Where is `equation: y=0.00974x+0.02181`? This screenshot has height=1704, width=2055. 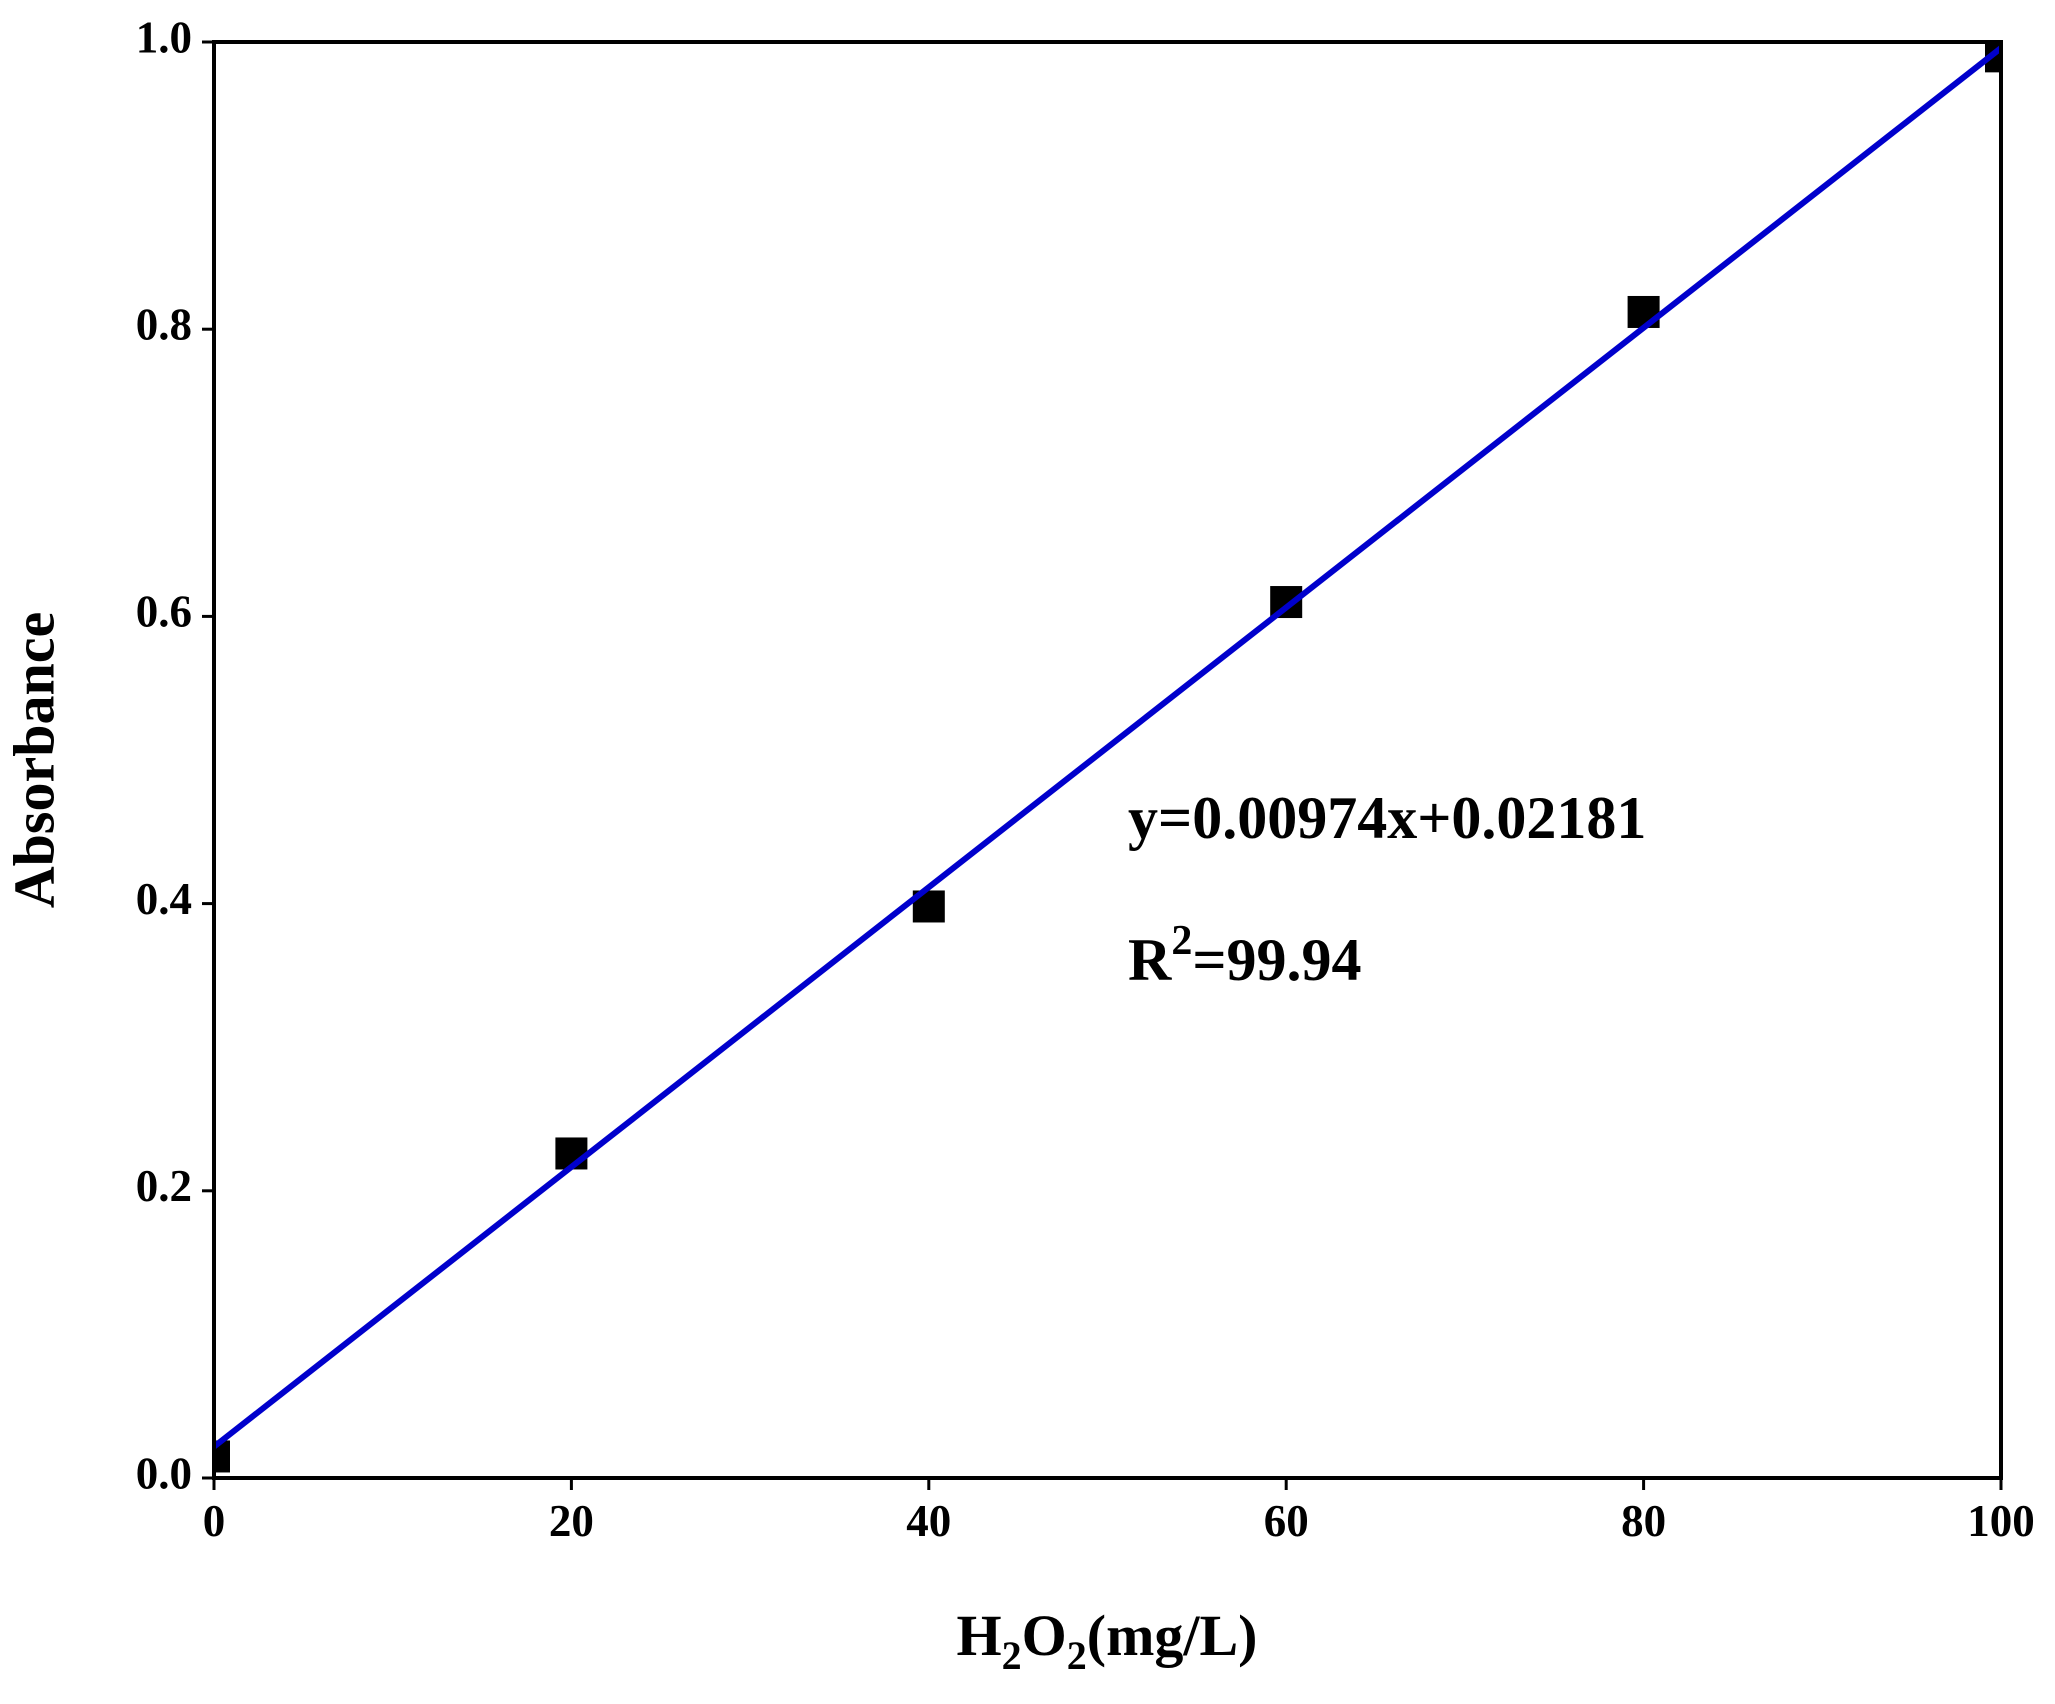
equation: y=0.00974x+0.02181 is located at coordinates (1387, 818).